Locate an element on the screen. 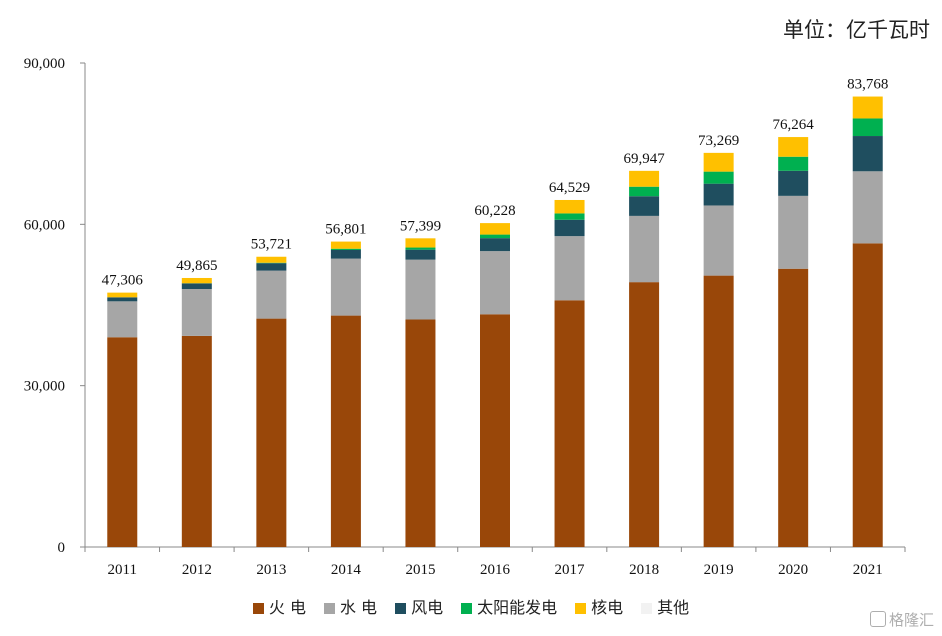 The image size is (942, 636). x-tick-label: 2016 is located at coordinates (495, 570).